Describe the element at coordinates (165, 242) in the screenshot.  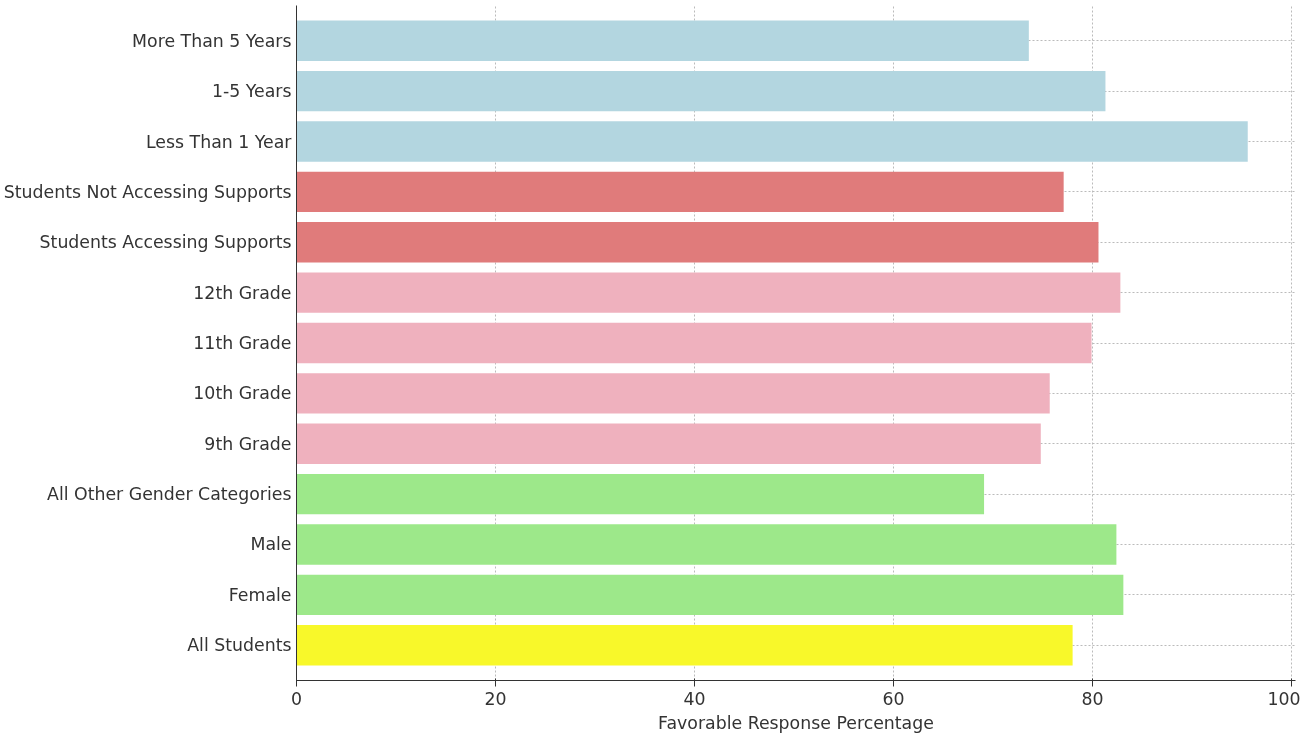
I see `y-tick-label: Students Accessing Supports` at that location.